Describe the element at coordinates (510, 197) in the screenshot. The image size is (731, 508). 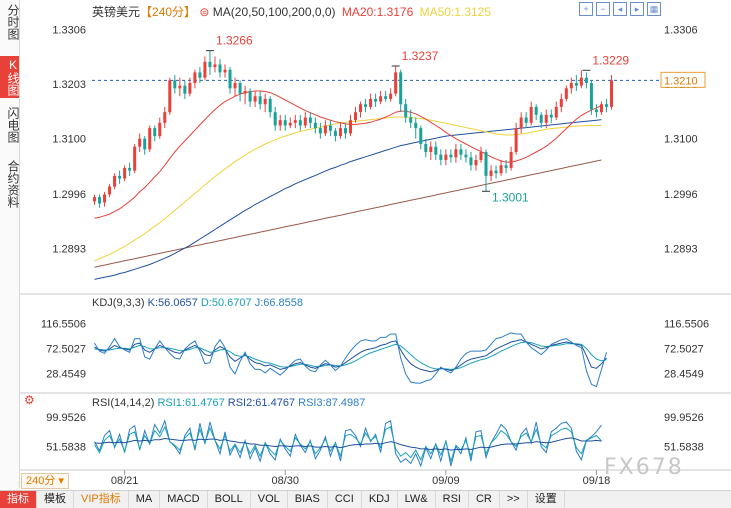
I see `low-annotation: 1.3001` at that location.